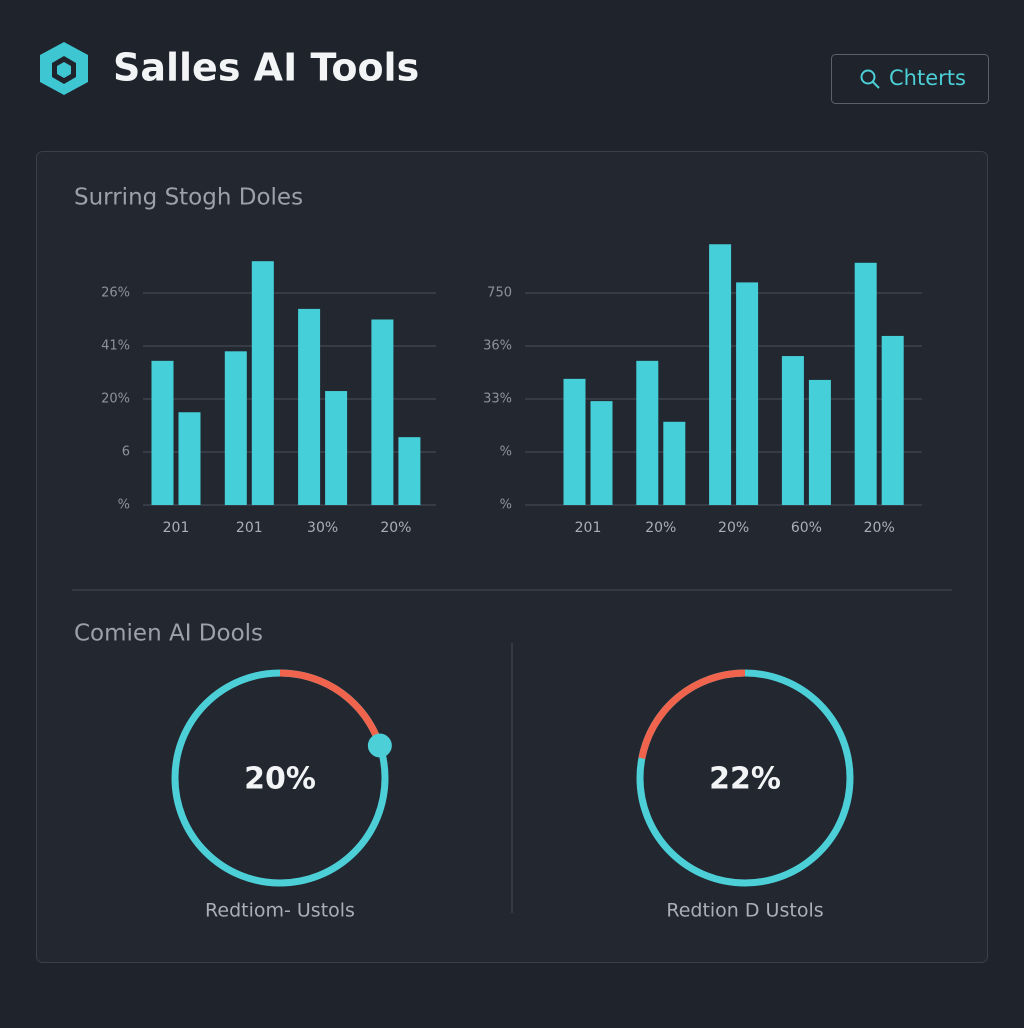 The height and width of the screenshot is (1028, 1024). Describe the element at coordinates (64, 68) in the screenshot. I see `logo` at that location.